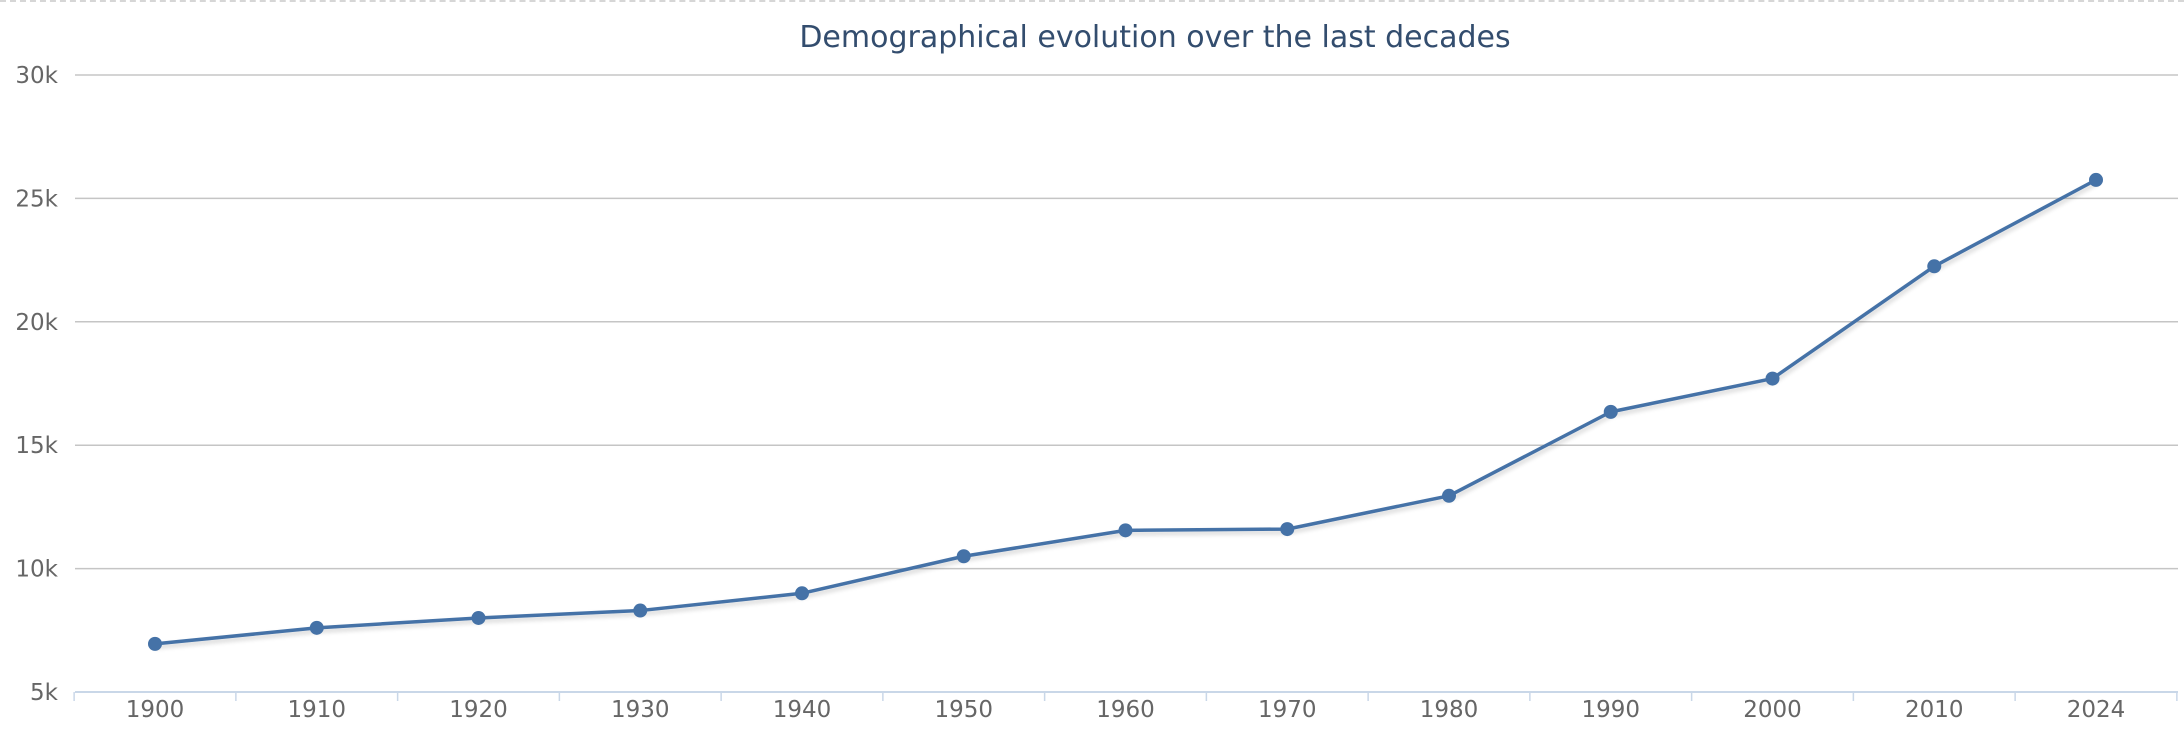  What do you see at coordinates (1934, 710) in the screenshot?
I see `x-tick-label: 2010` at bounding box center [1934, 710].